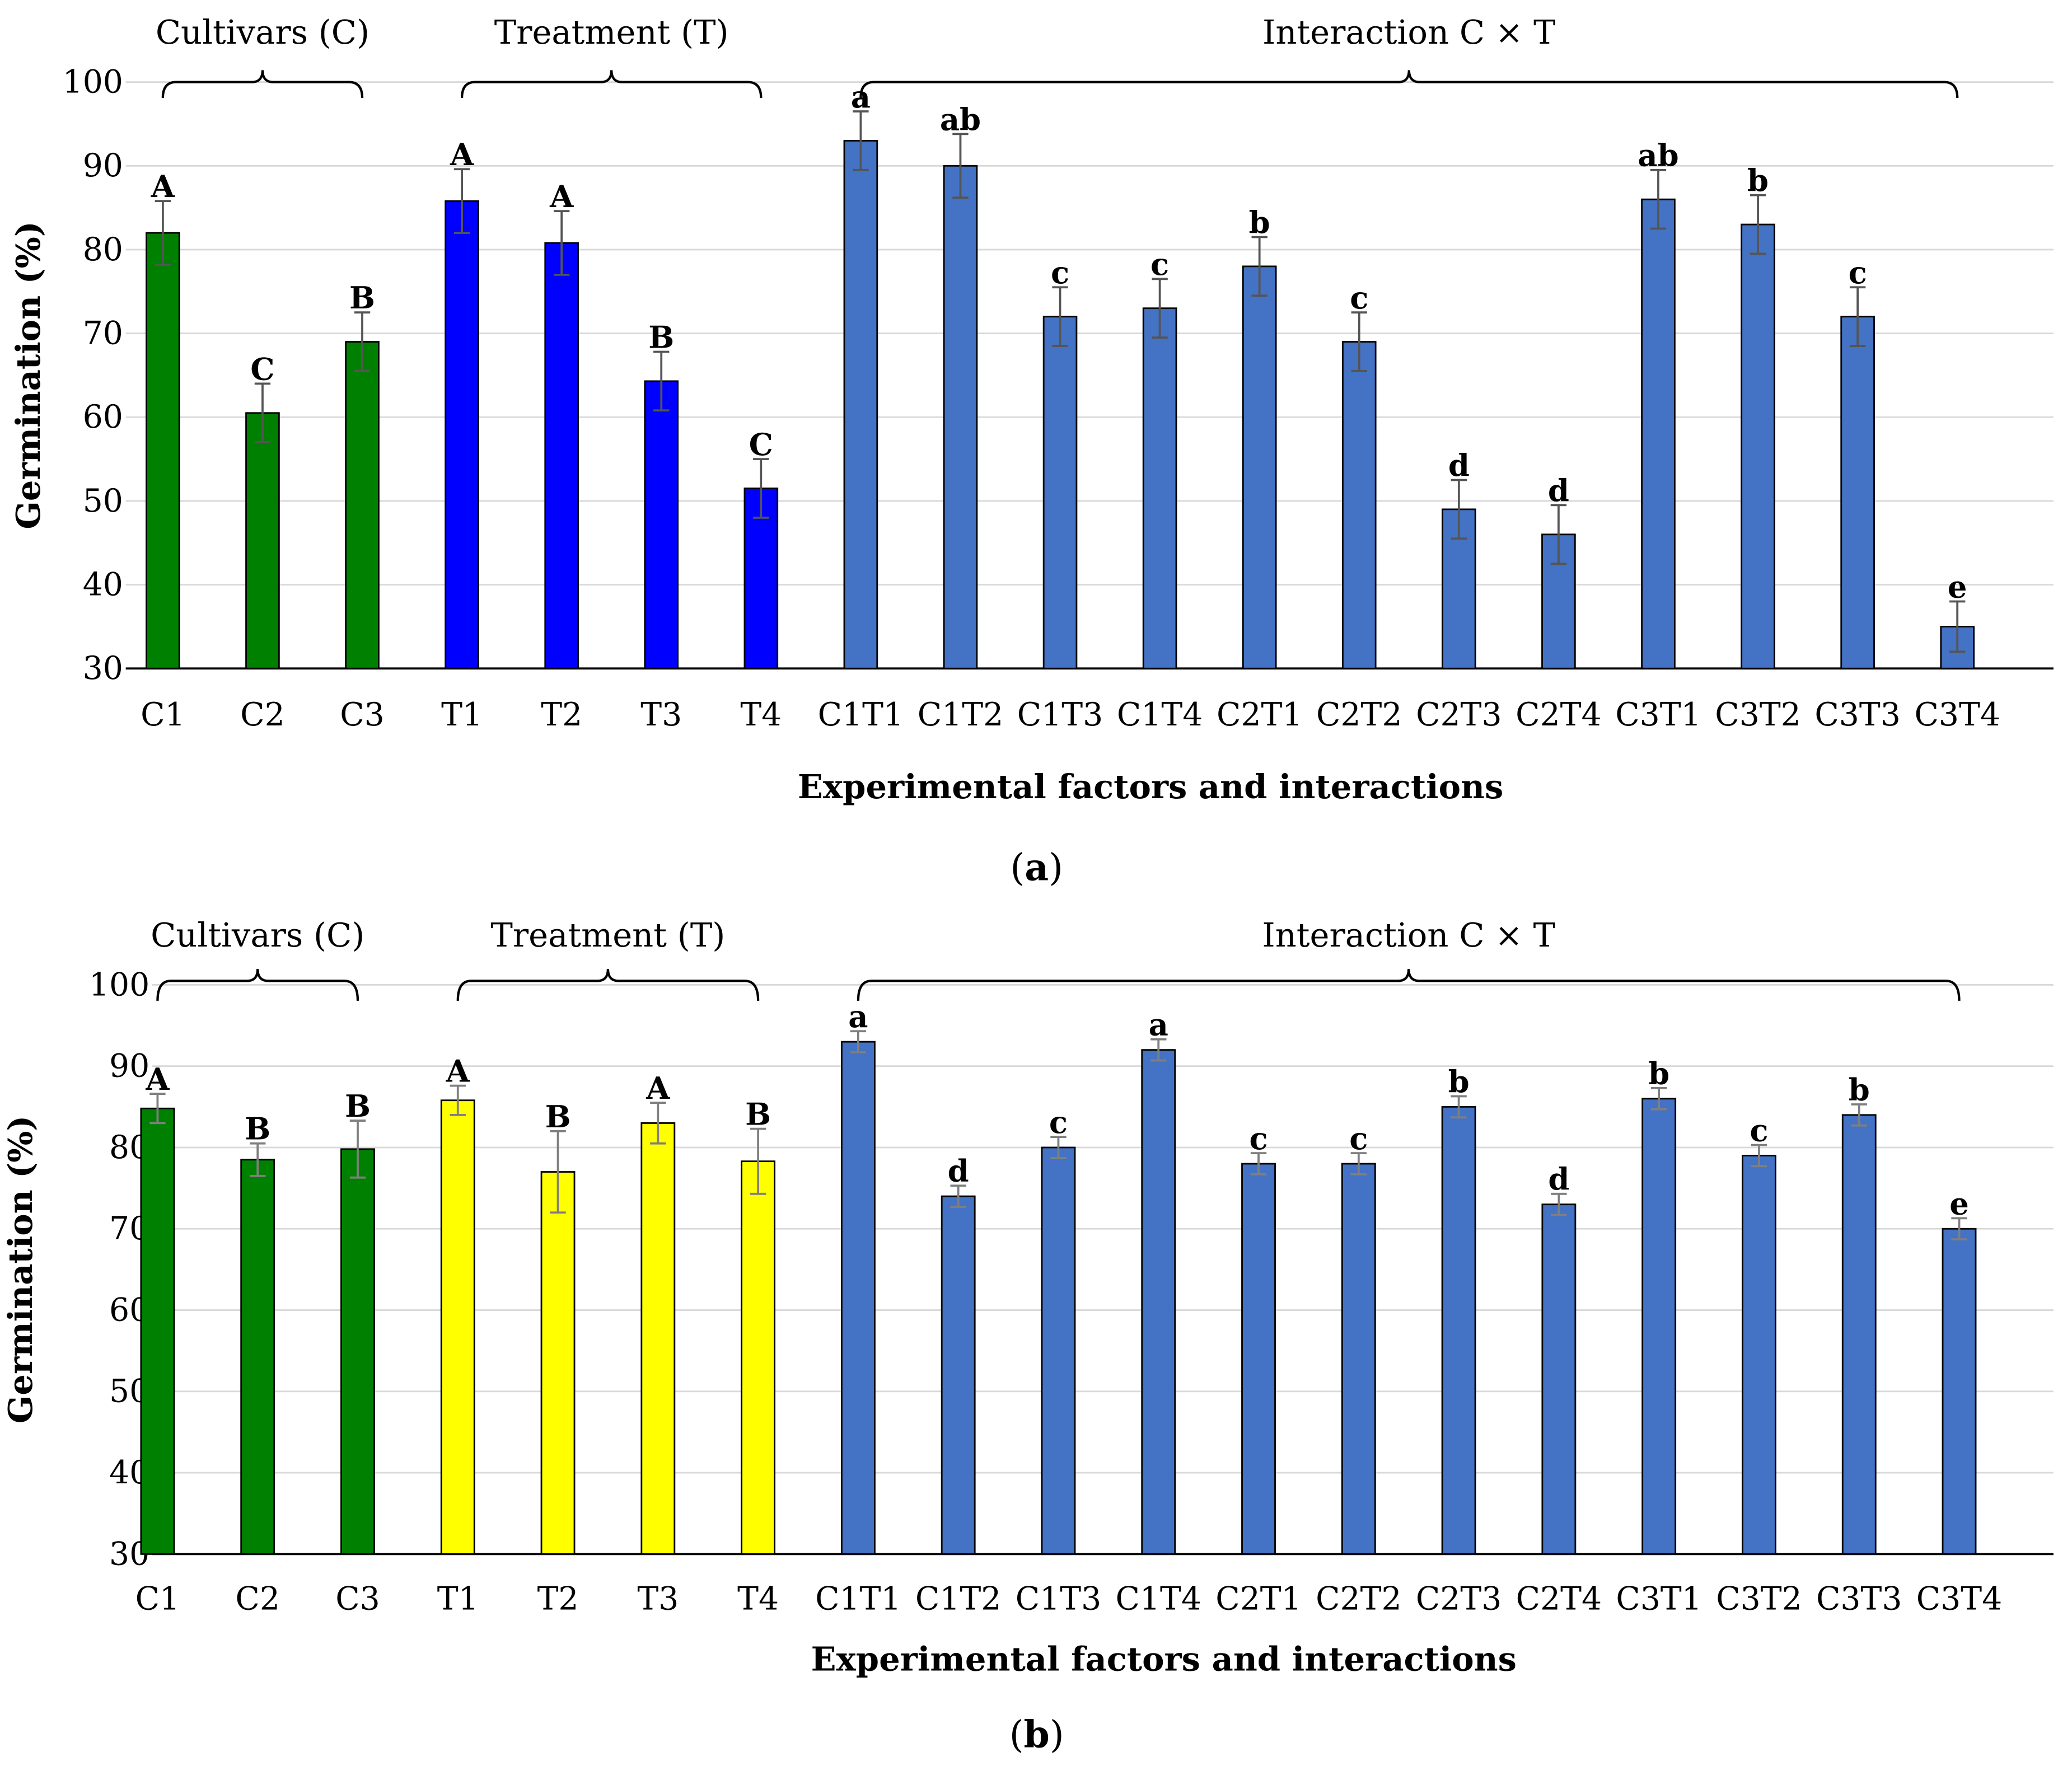  Describe the element at coordinates (1258, 1599) in the screenshot. I see `x-tick-label: C2T1` at that location.